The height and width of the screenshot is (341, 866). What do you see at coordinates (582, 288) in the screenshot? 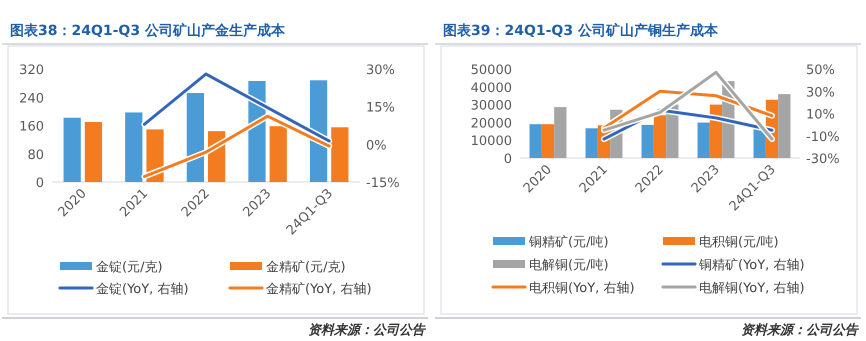
I see `legend-label: 电积铜(YoY, 右轴)` at bounding box center [582, 288].